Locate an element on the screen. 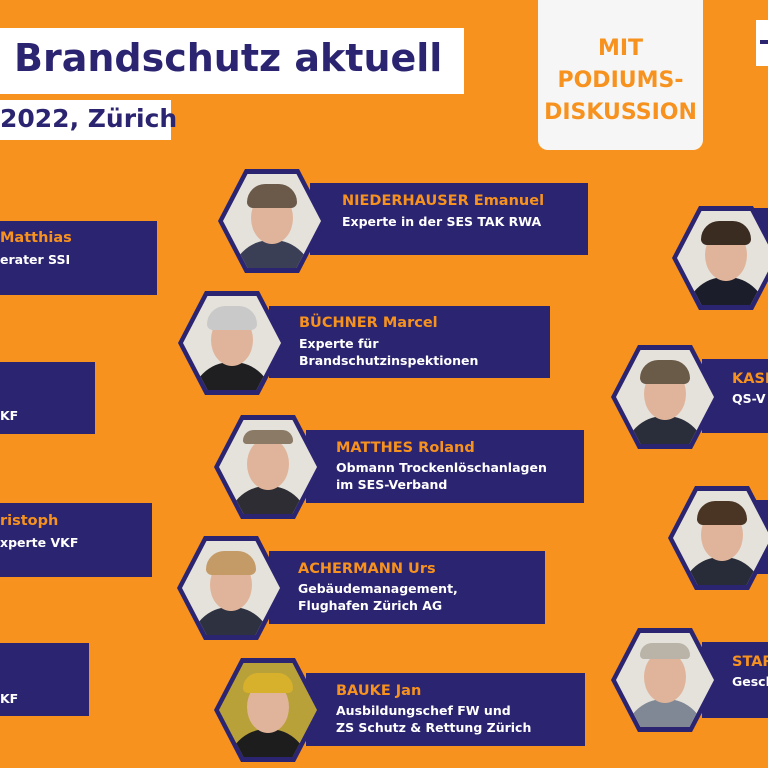 This screenshot has width=768, height=768. speaker-name: Matthias is located at coordinates (36, 238).